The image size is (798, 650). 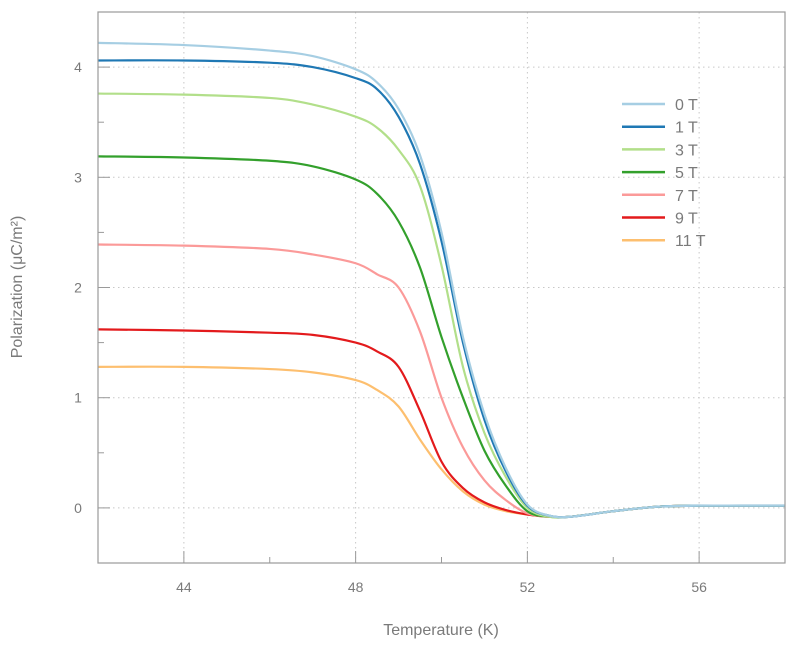 I want to click on legend-label: 0 T, so click(x=686, y=105).